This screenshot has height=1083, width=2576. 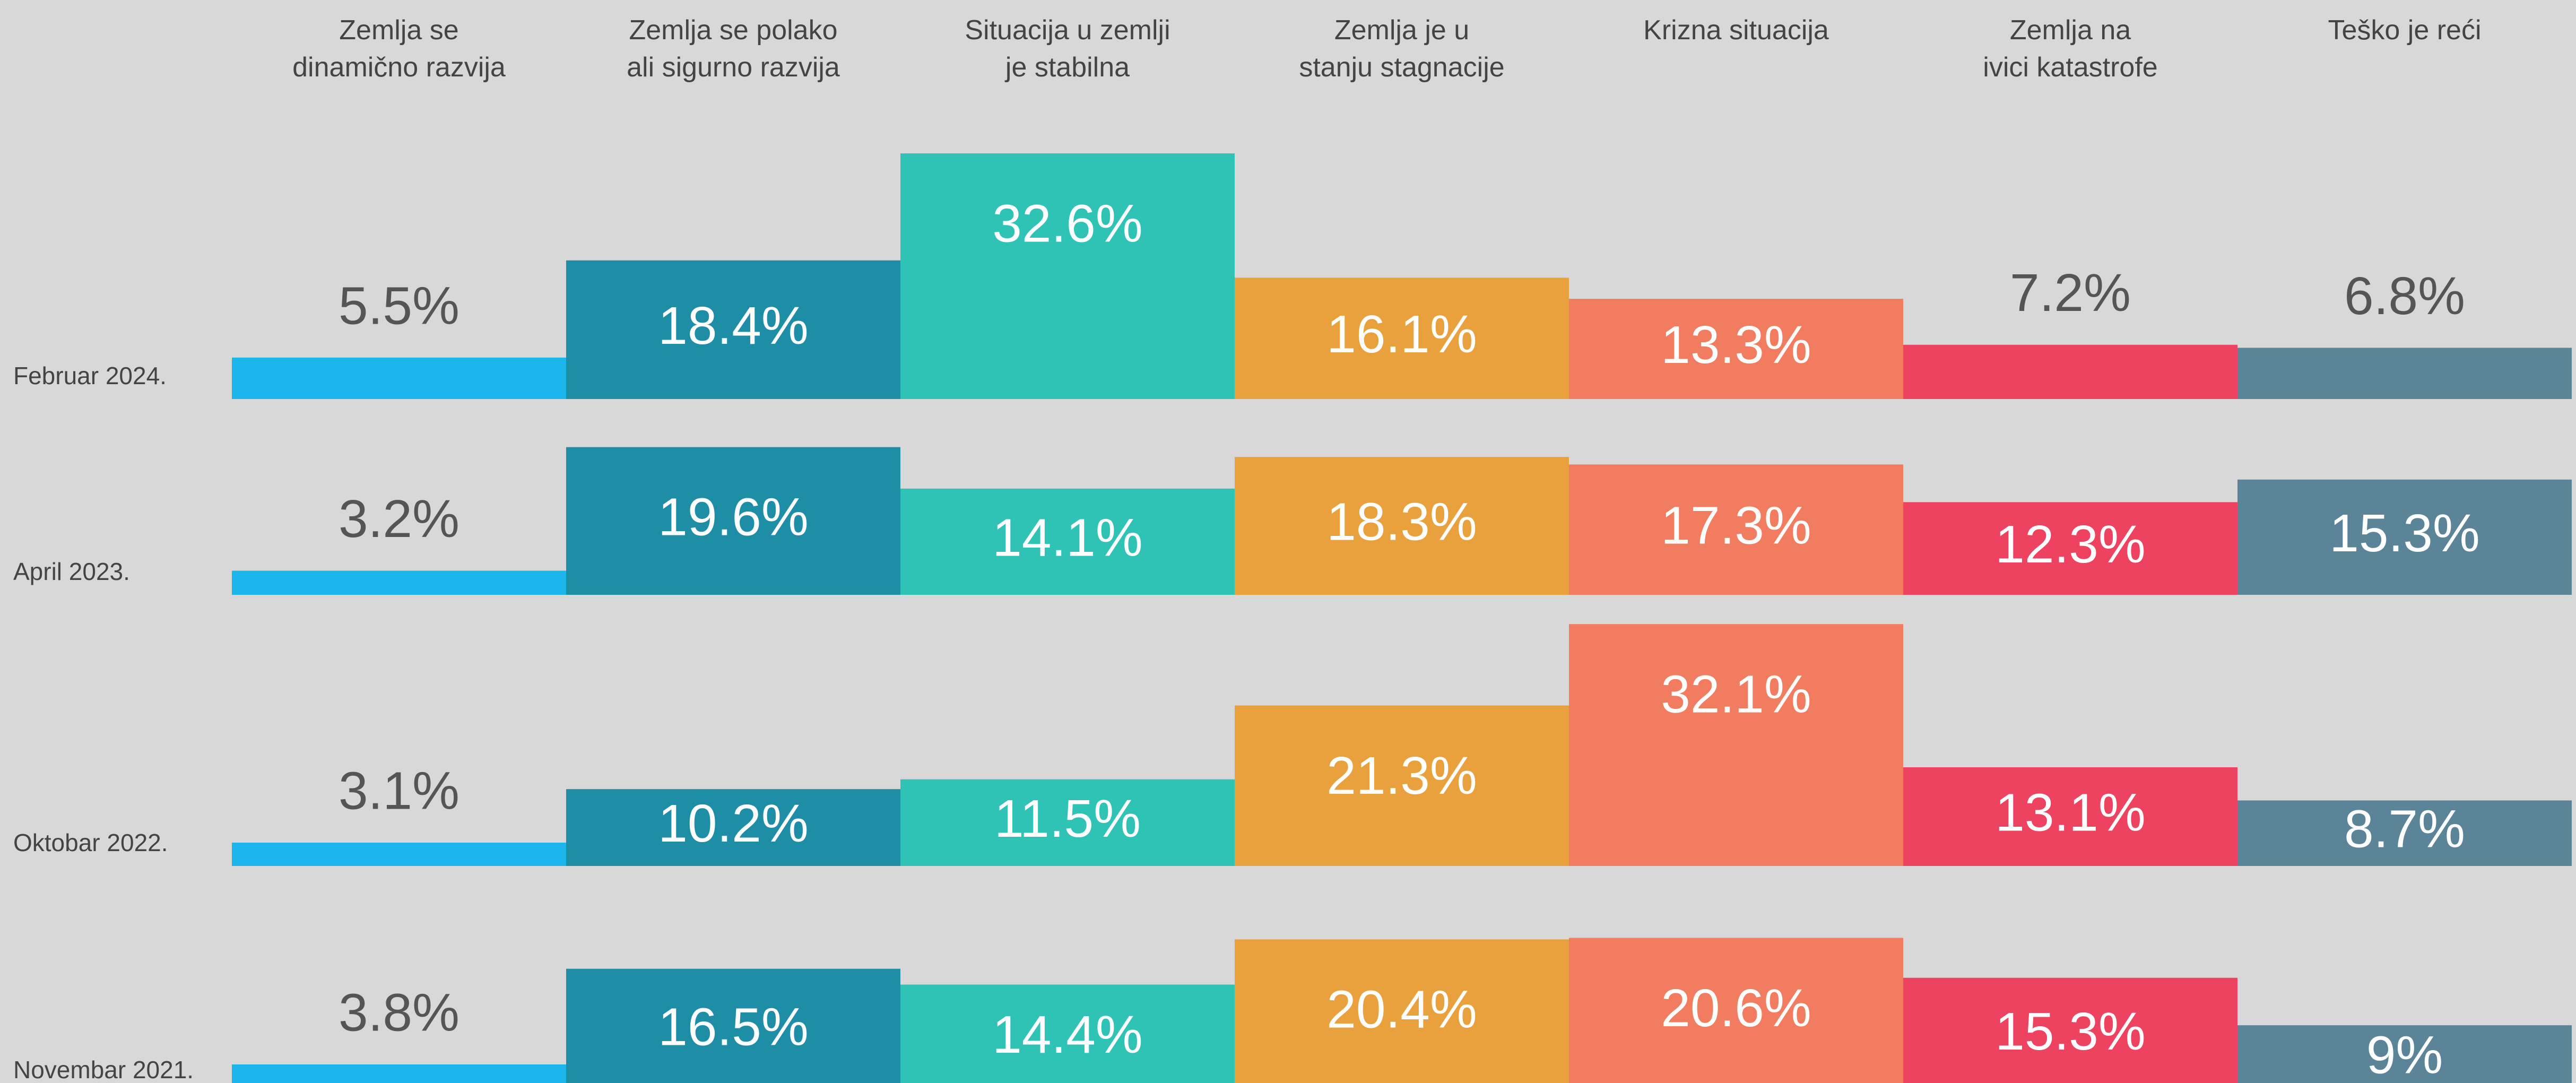 What do you see at coordinates (1402, 49) in the screenshot?
I see `category-label: Zemlja je u stanju stagnacije` at bounding box center [1402, 49].